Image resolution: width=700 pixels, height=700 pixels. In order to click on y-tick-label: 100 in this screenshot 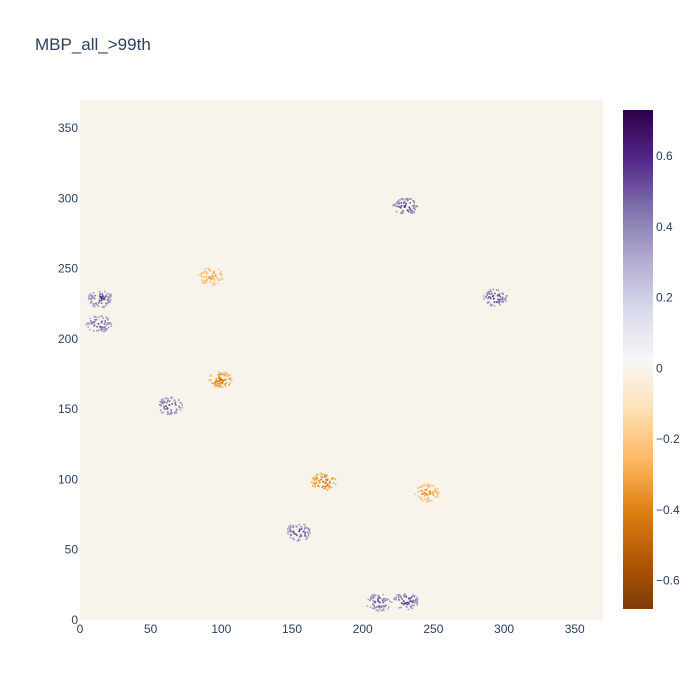, I will do `click(68, 479)`.